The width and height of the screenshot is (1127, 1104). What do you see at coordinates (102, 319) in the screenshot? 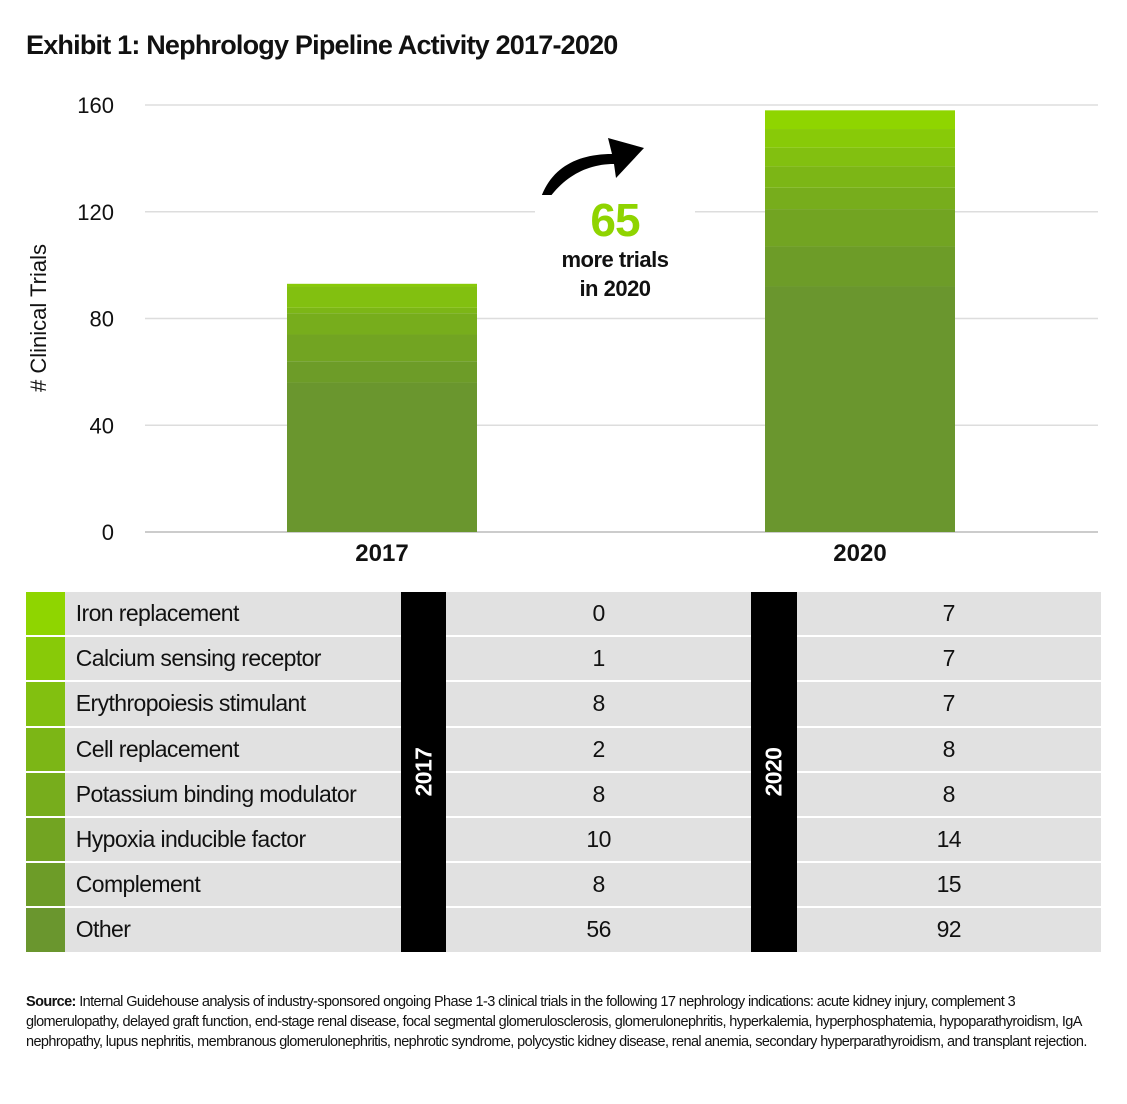
I see `y-tick-label: 80` at bounding box center [102, 319].